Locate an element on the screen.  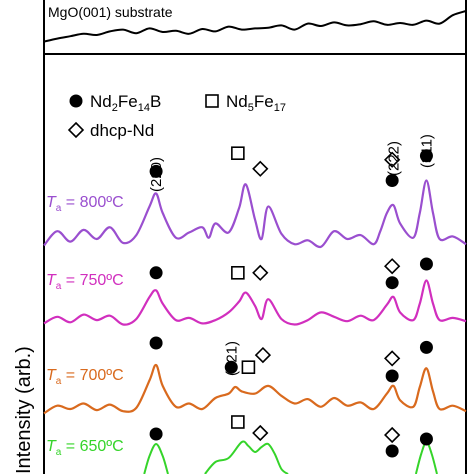
legend-label-2: dhcp-Nd is located at coordinates (122, 130).